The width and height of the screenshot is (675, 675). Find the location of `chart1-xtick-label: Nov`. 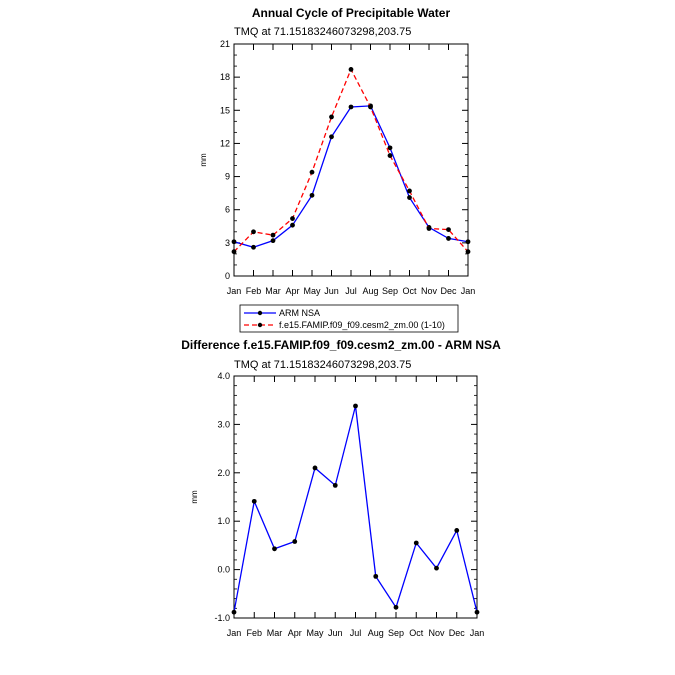

chart1-xtick-label: Nov is located at coordinates (429, 291).